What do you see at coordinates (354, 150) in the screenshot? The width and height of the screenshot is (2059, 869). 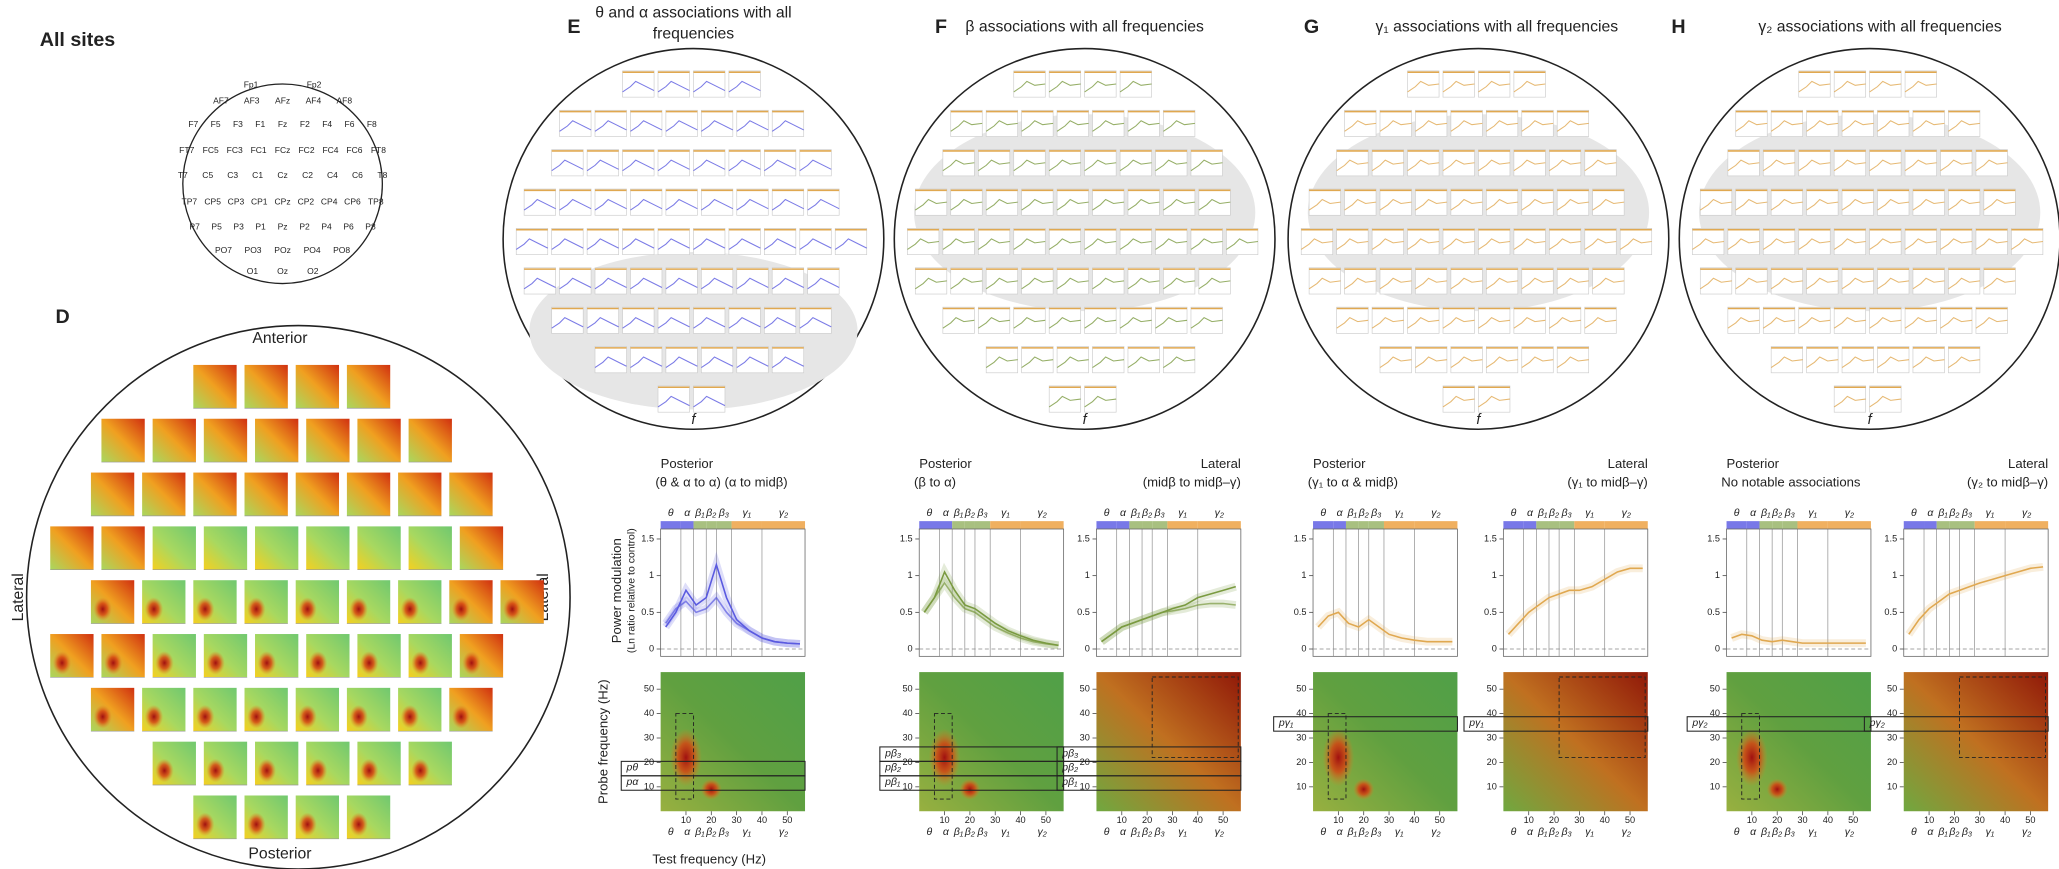 I see `electrode-label: FC6` at bounding box center [354, 150].